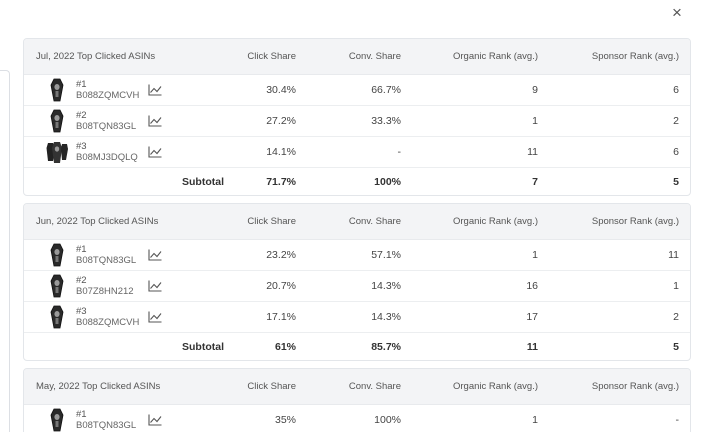  What do you see at coordinates (532, 317) in the screenshot?
I see `organic-rank: 17` at bounding box center [532, 317].